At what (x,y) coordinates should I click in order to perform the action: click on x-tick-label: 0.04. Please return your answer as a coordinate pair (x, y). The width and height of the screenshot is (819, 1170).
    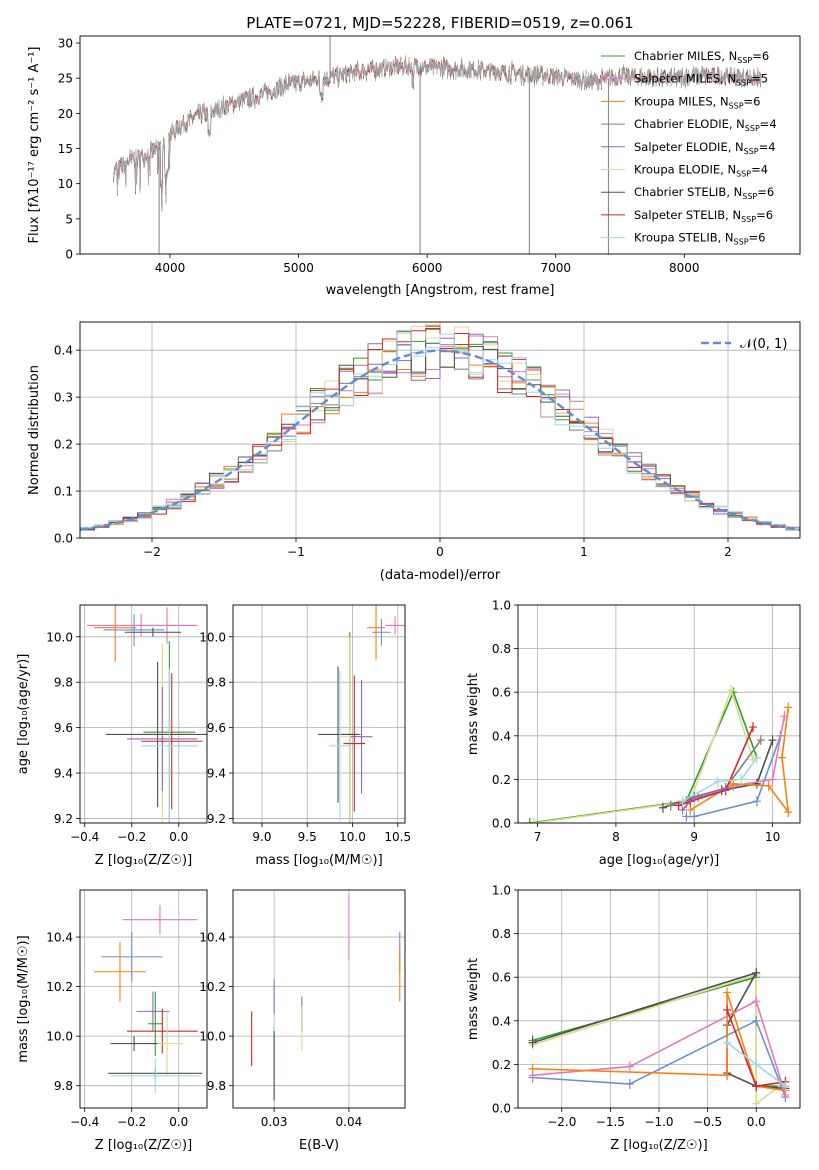
    Looking at the image, I should click on (349, 1122).